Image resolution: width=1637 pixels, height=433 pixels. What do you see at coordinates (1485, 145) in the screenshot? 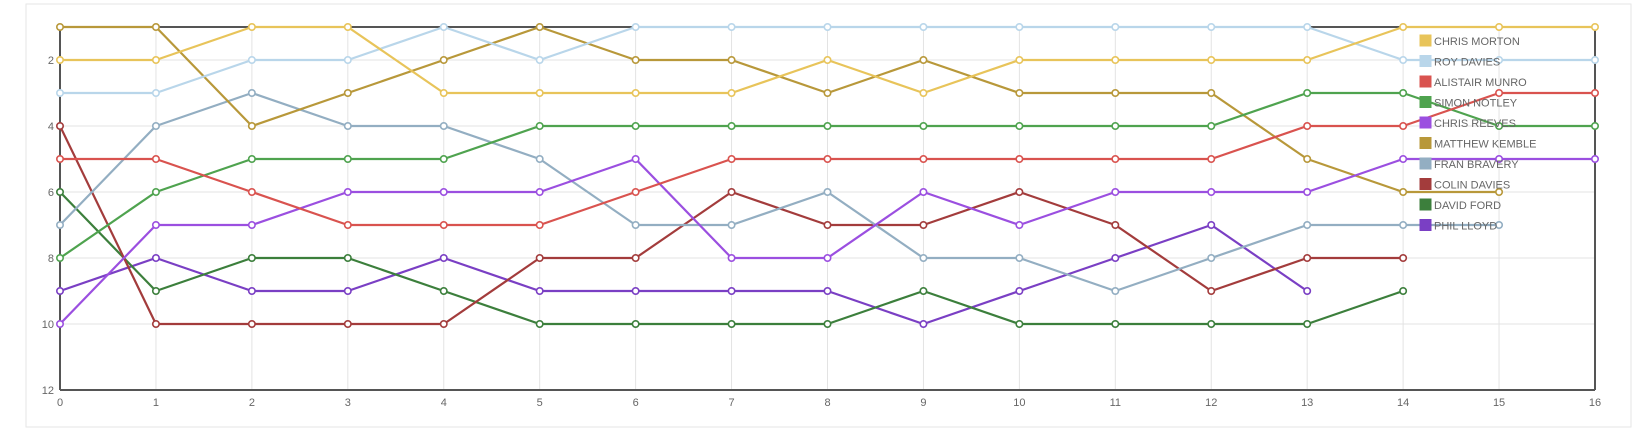
I see `legend-label: MATTHEW KEMBLE` at bounding box center [1485, 145].